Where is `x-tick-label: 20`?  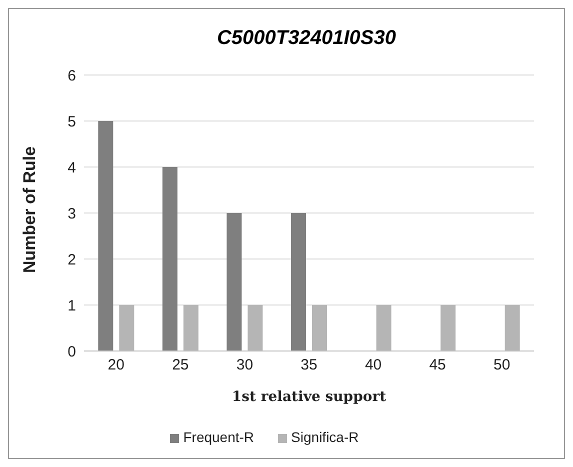
x-tick-label: 20 is located at coordinates (116, 365).